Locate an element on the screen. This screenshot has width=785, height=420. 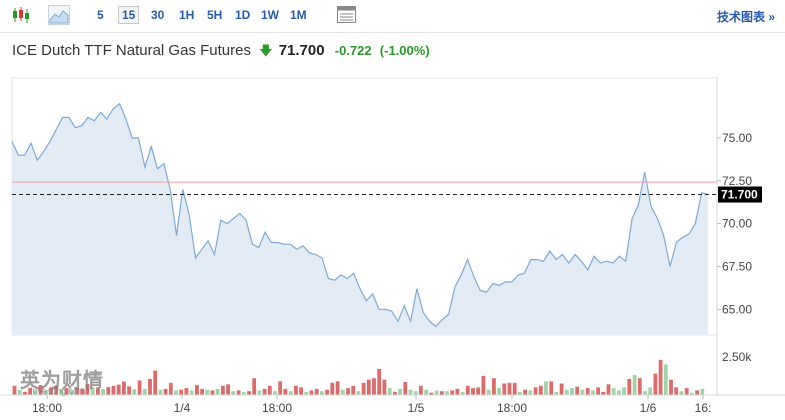
ytick-label: 70.00 is located at coordinates (737, 224).